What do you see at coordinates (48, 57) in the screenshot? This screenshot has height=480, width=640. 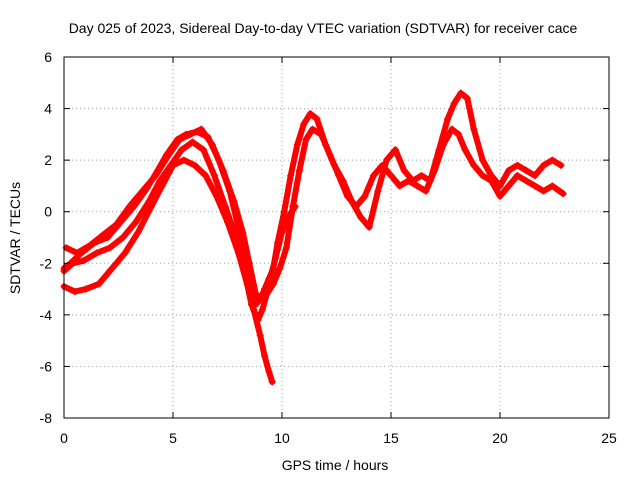 I see `y-tick-label: 6` at bounding box center [48, 57].